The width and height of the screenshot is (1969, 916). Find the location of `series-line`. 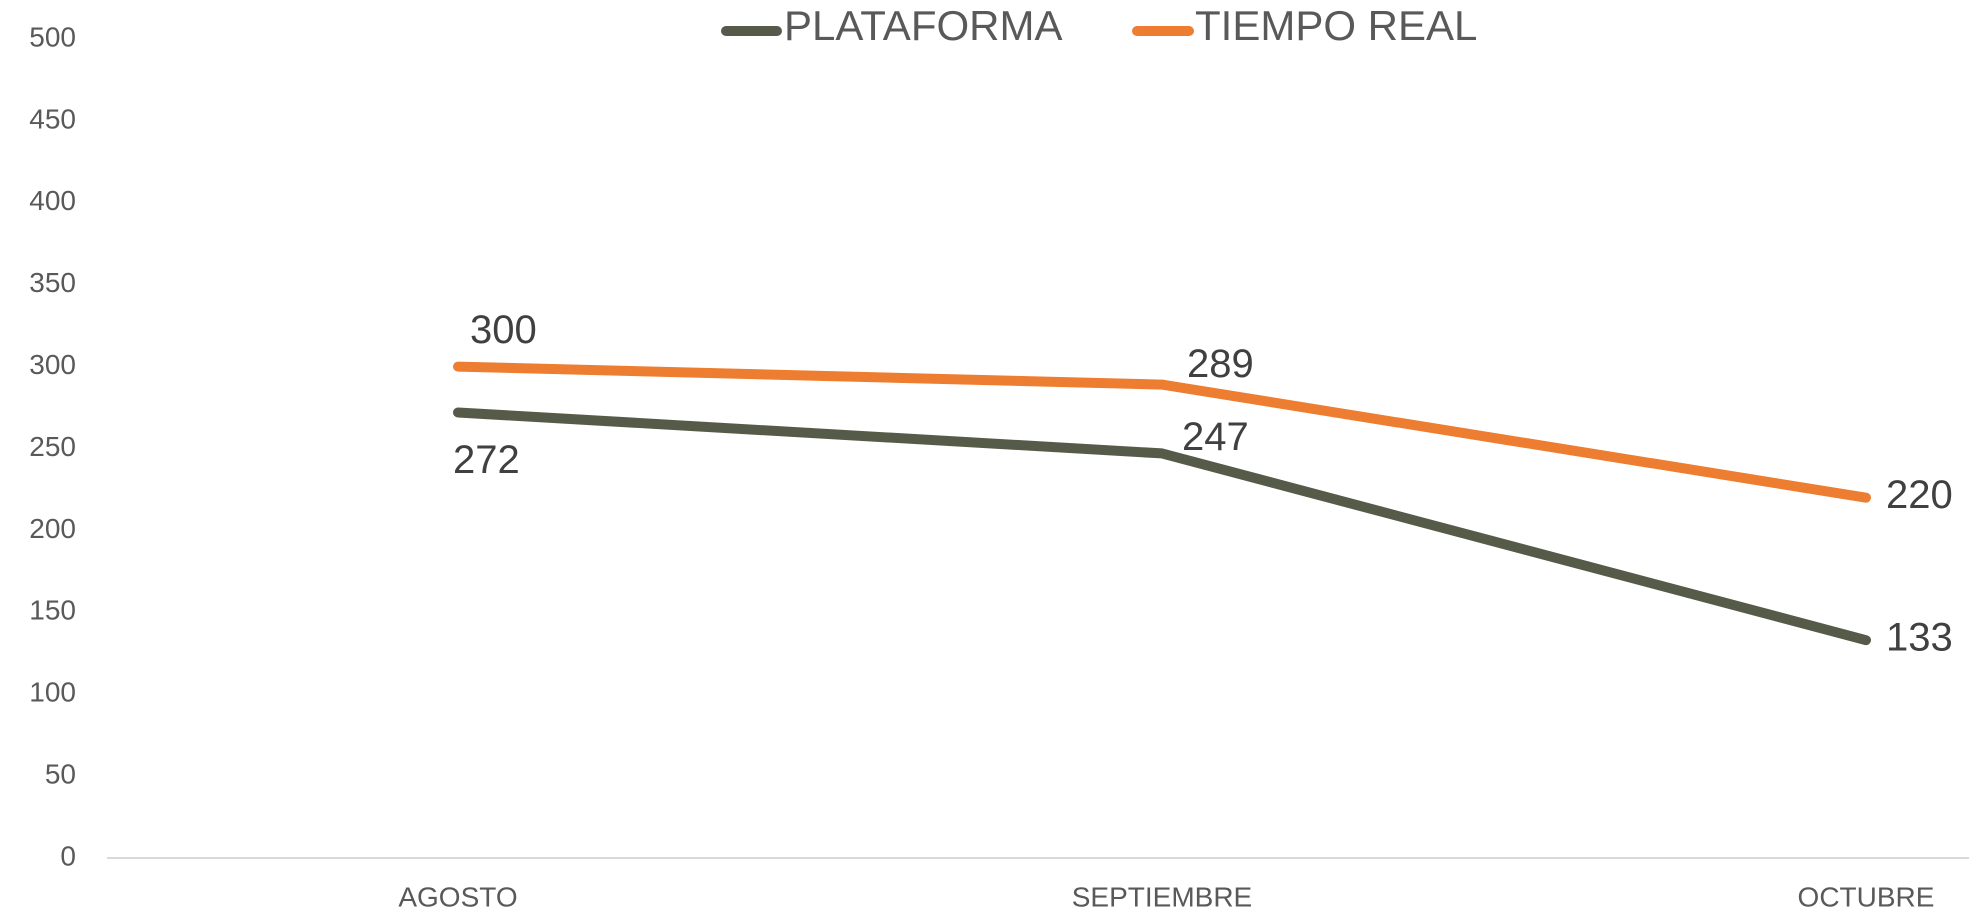

series-line is located at coordinates (1162, 432).